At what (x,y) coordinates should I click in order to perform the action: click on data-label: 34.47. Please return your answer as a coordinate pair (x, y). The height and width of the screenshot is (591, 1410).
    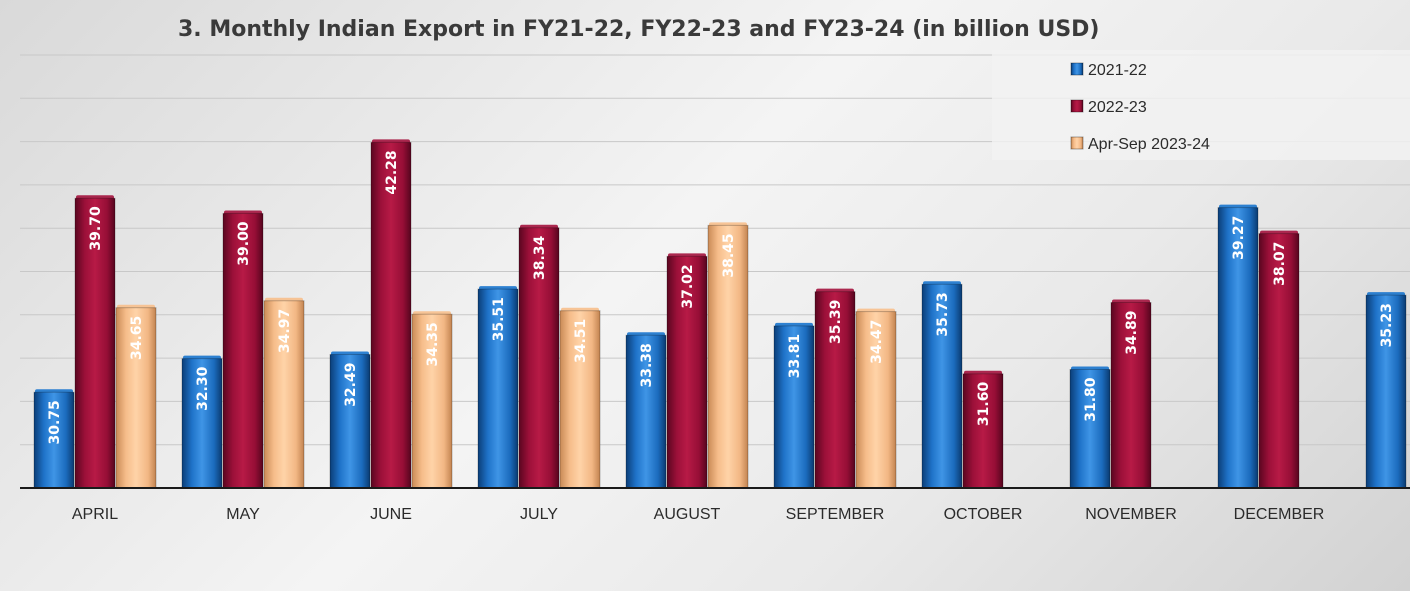
    Looking at the image, I should click on (877, 342).